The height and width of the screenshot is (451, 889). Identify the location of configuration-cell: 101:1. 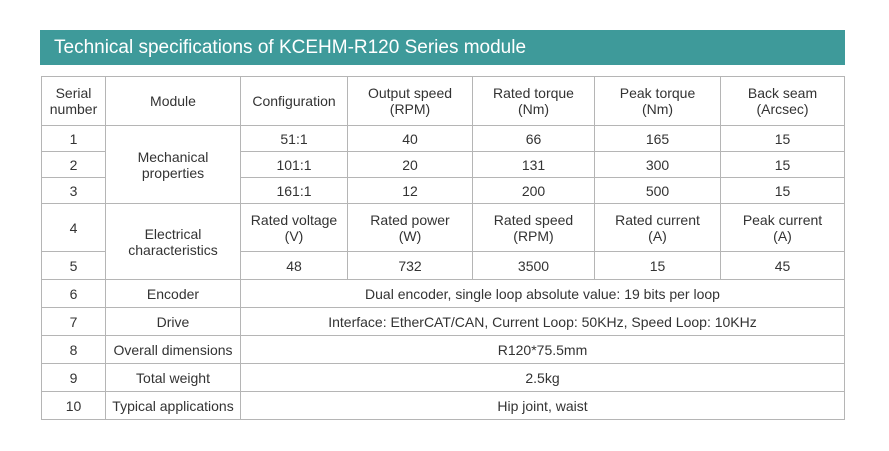
(294, 164).